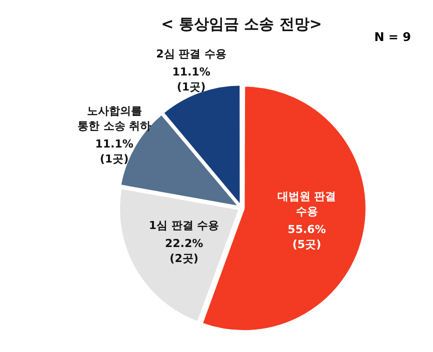 The width and height of the screenshot is (433, 352). Describe the element at coordinates (184, 225) in the screenshot. I see `slice-label: 1심 판결 수용` at that location.